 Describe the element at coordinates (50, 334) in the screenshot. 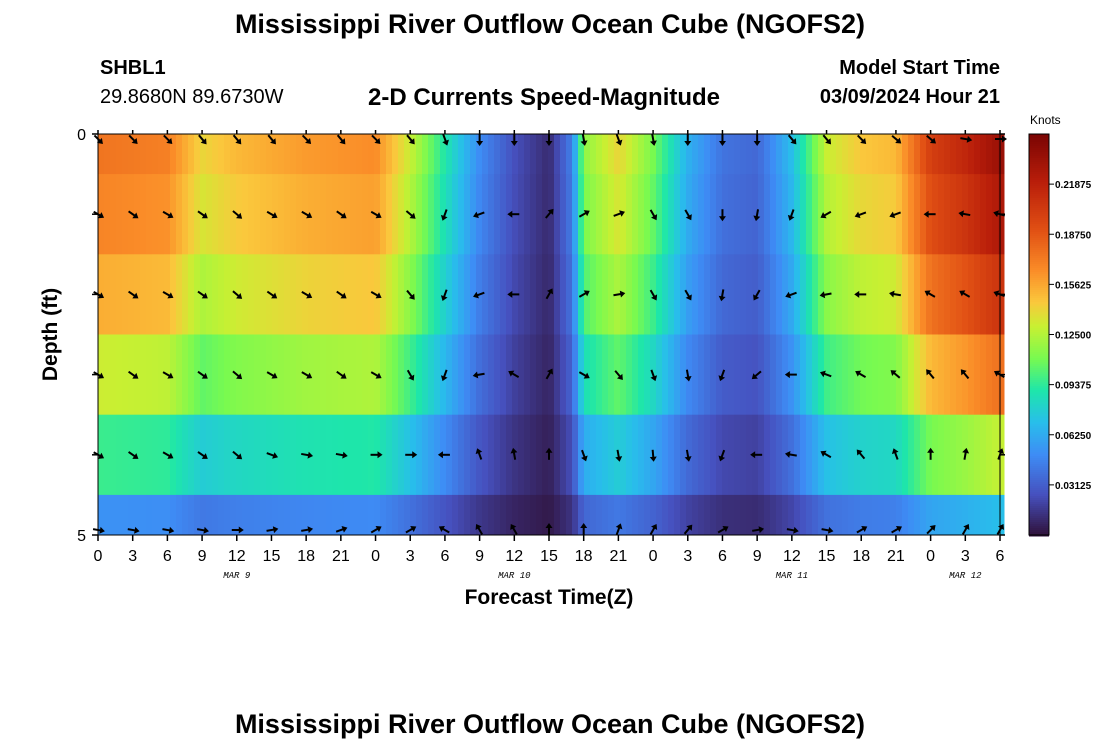

I see `y-axis-title: Depth (ft)` at that location.